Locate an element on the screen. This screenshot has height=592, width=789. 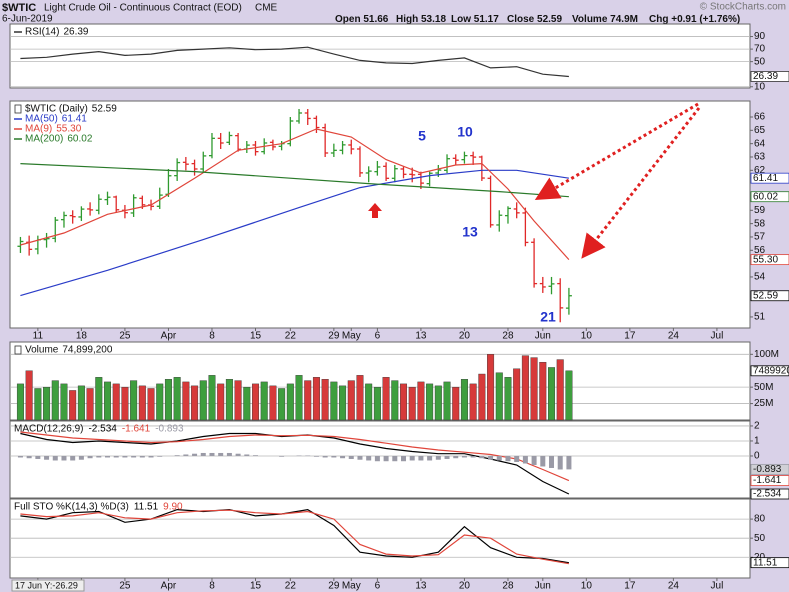
legend-value: 26.39 is located at coordinates (75, 32).